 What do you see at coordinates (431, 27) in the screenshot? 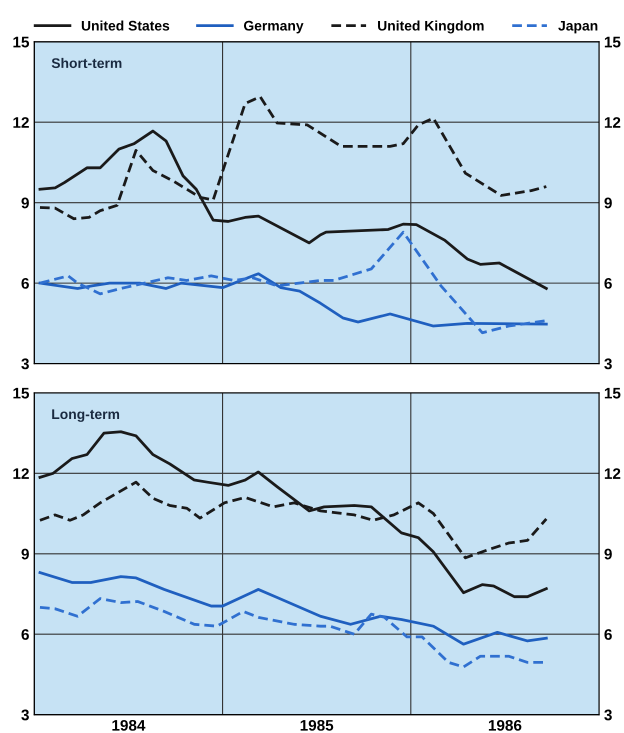
I see `legend-label: United Kingdom` at bounding box center [431, 27].